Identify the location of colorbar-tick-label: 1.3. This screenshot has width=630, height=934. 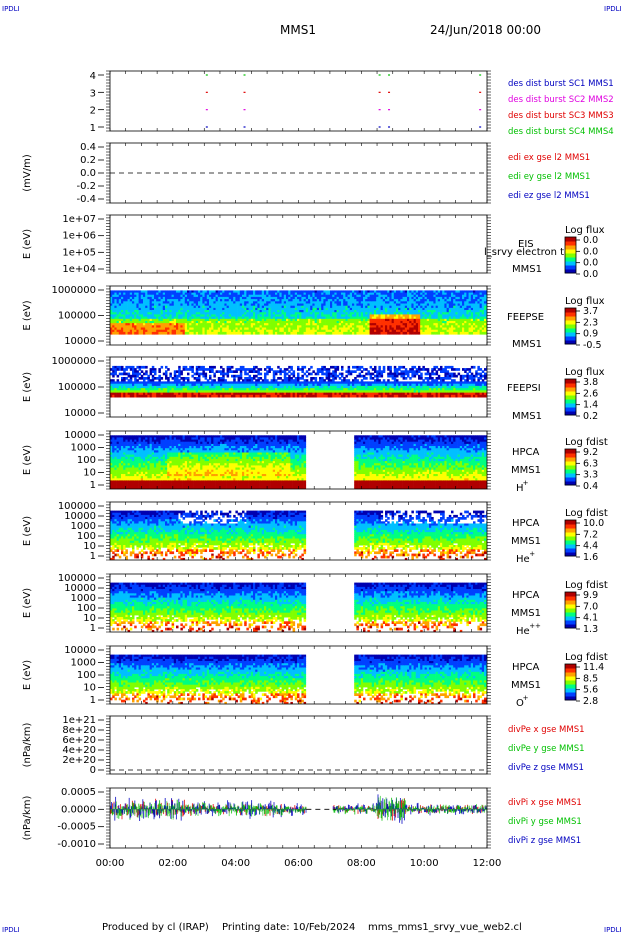
(590, 629).